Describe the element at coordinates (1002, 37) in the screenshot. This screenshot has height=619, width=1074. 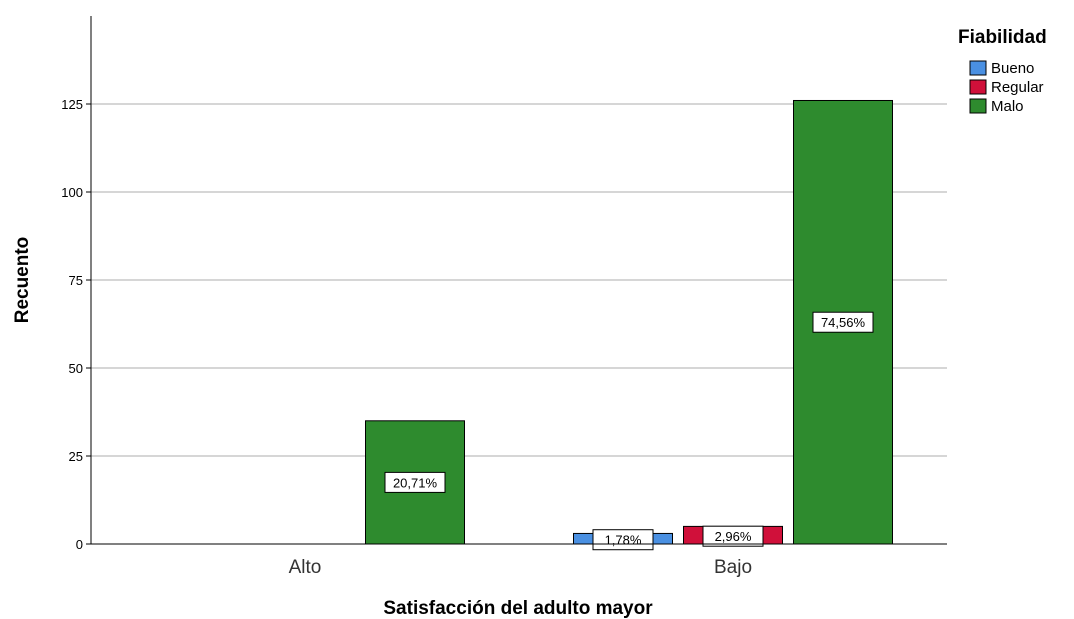
I see `legend-title: Fiabilidad` at that location.